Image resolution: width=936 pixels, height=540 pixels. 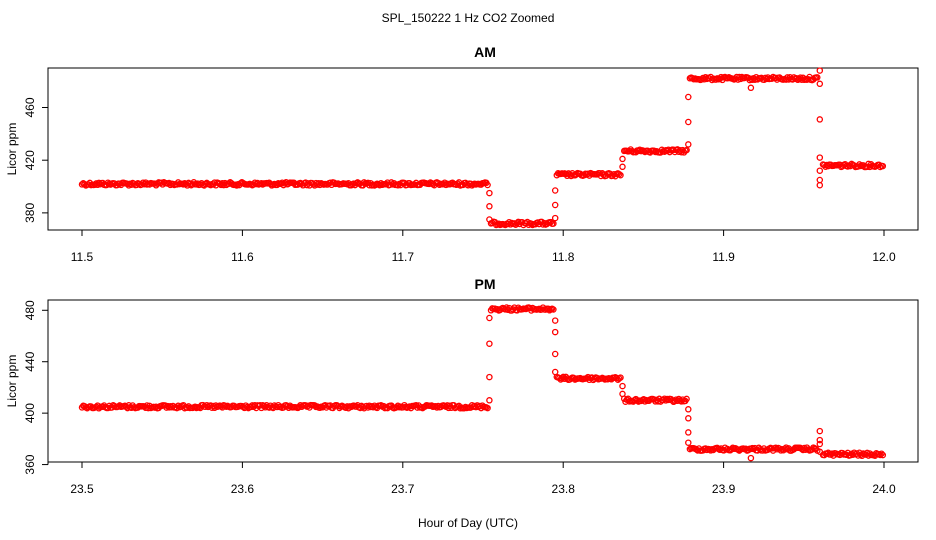 What do you see at coordinates (30, 464) in the screenshot?
I see `pm-y-tick-label: 360` at bounding box center [30, 464].